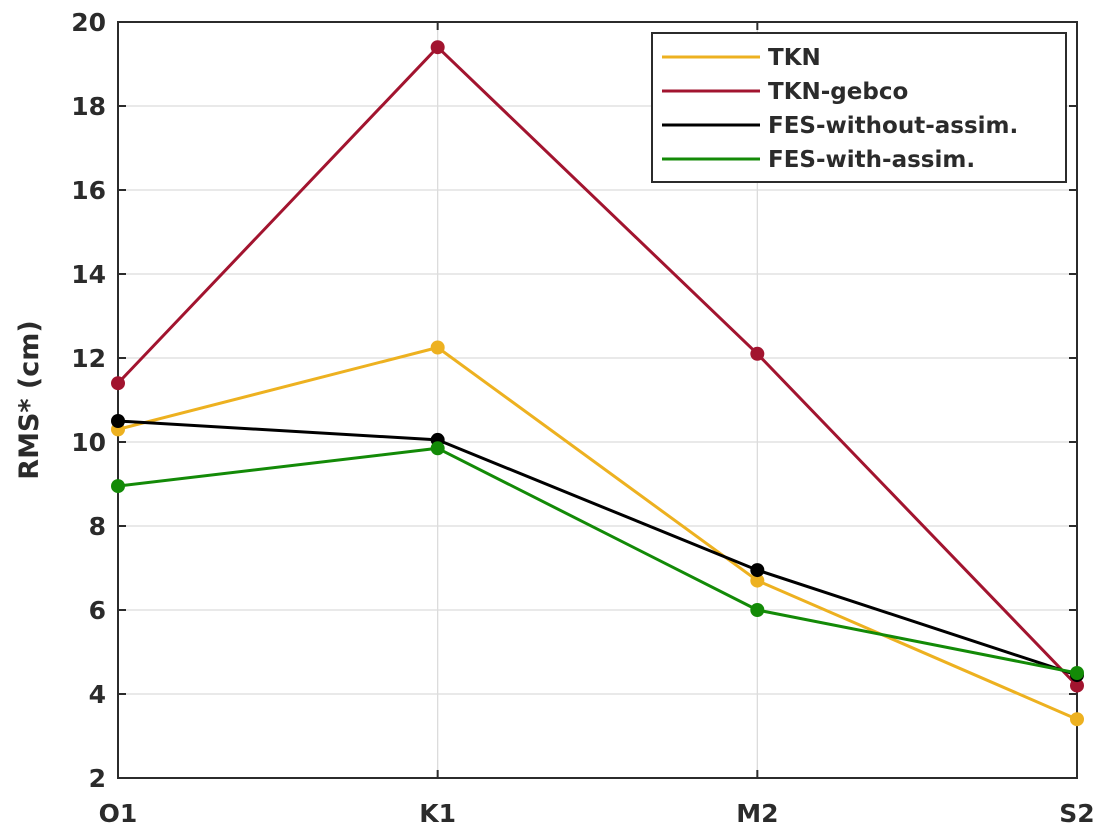  I want to click on legend-label: TKN, so click(794, 58).